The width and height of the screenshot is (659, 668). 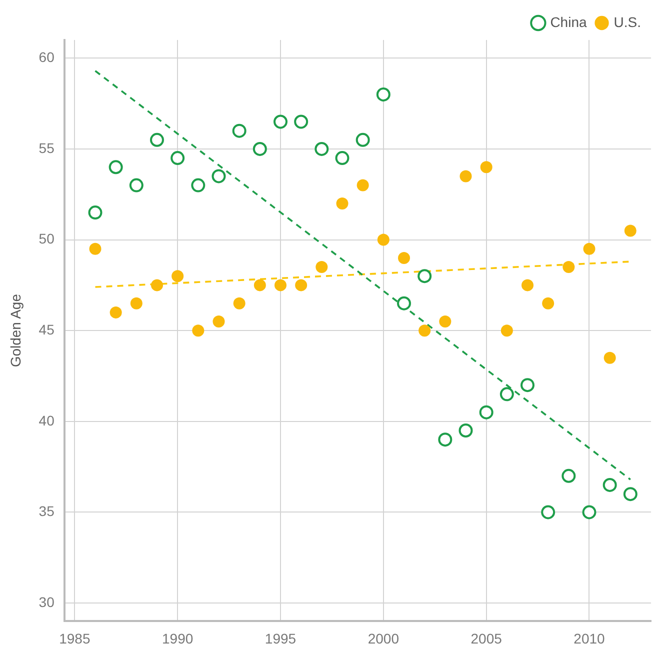 I want to click on y-tick-label: 30, so click(x=46, y=602).